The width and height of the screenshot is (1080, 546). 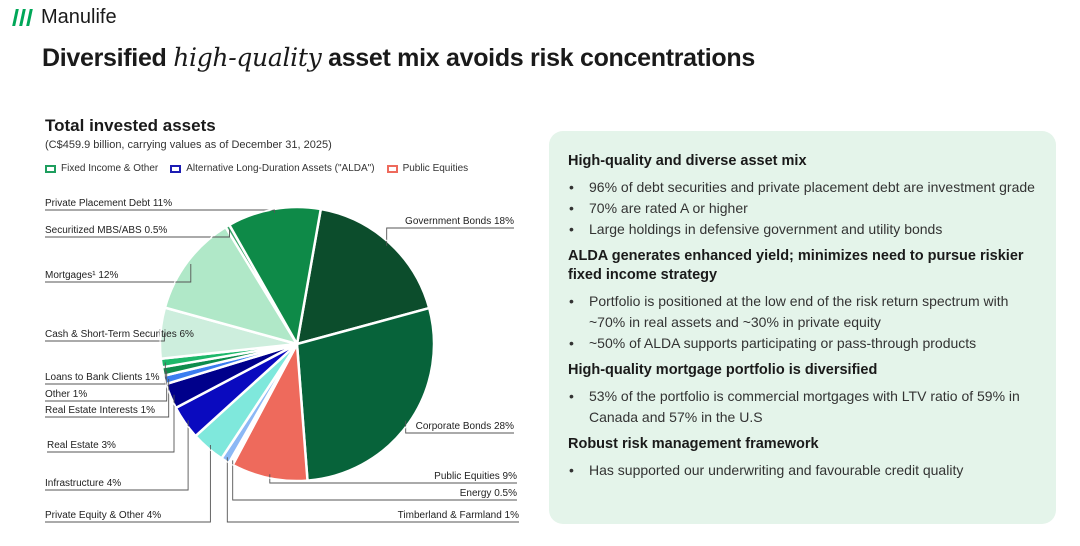 I want to click on slice-label: Corporate Bonds 28%, so click(x=465, y=426).